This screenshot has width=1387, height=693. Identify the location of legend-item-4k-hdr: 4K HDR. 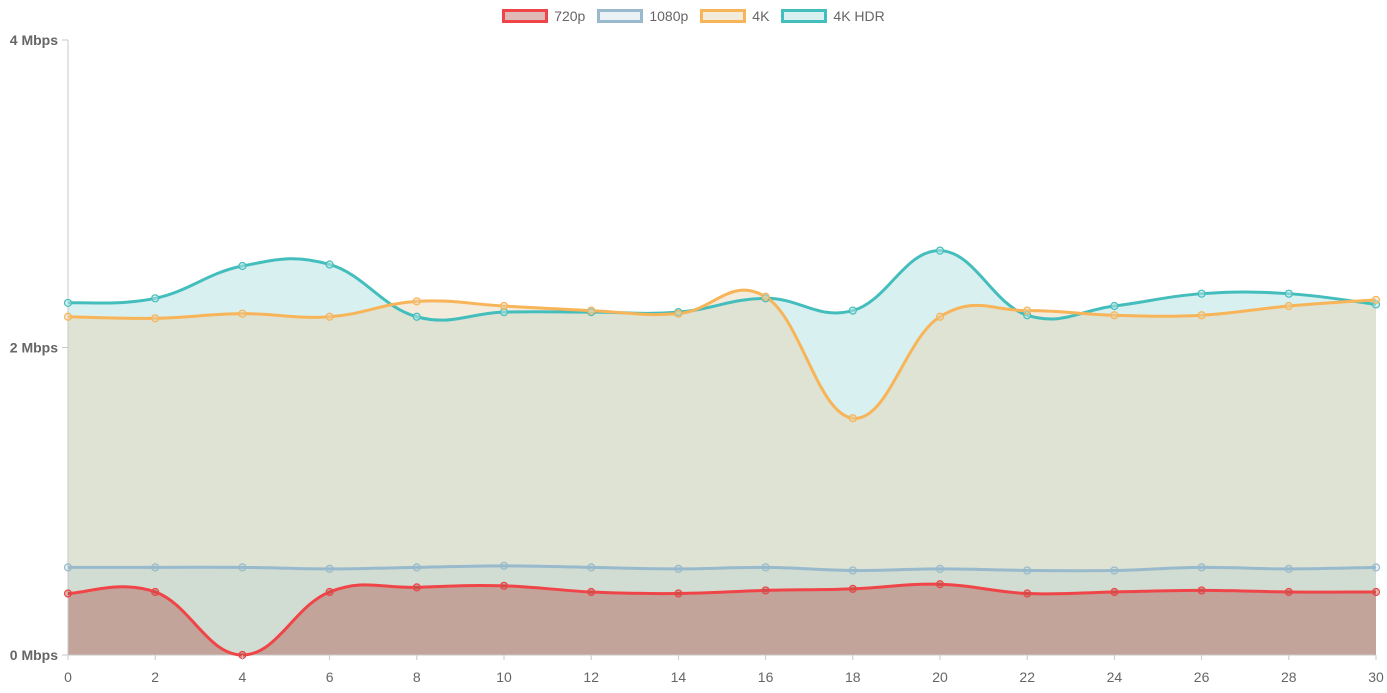
(833, 16).